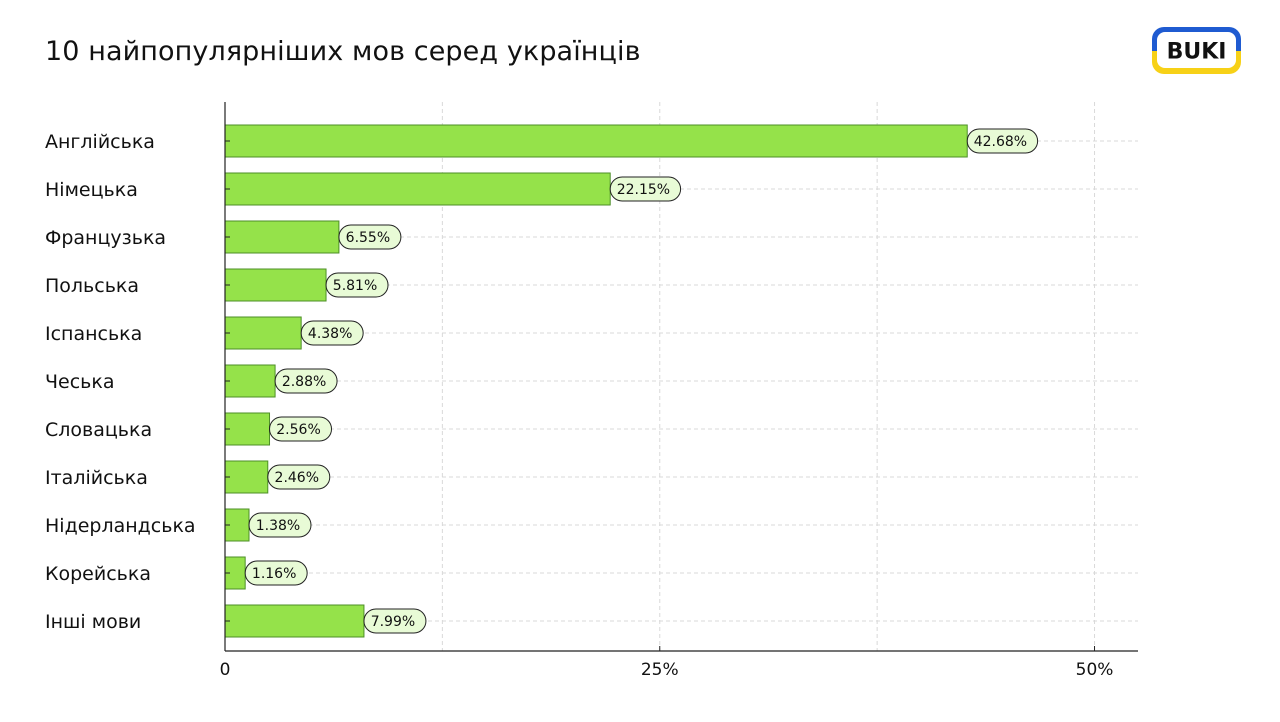 The image size is (1280, 722). What do you see at coordinates (92, 286) in the screenshot?
I see `category-label: Польська` at bounding box center [92, 286].